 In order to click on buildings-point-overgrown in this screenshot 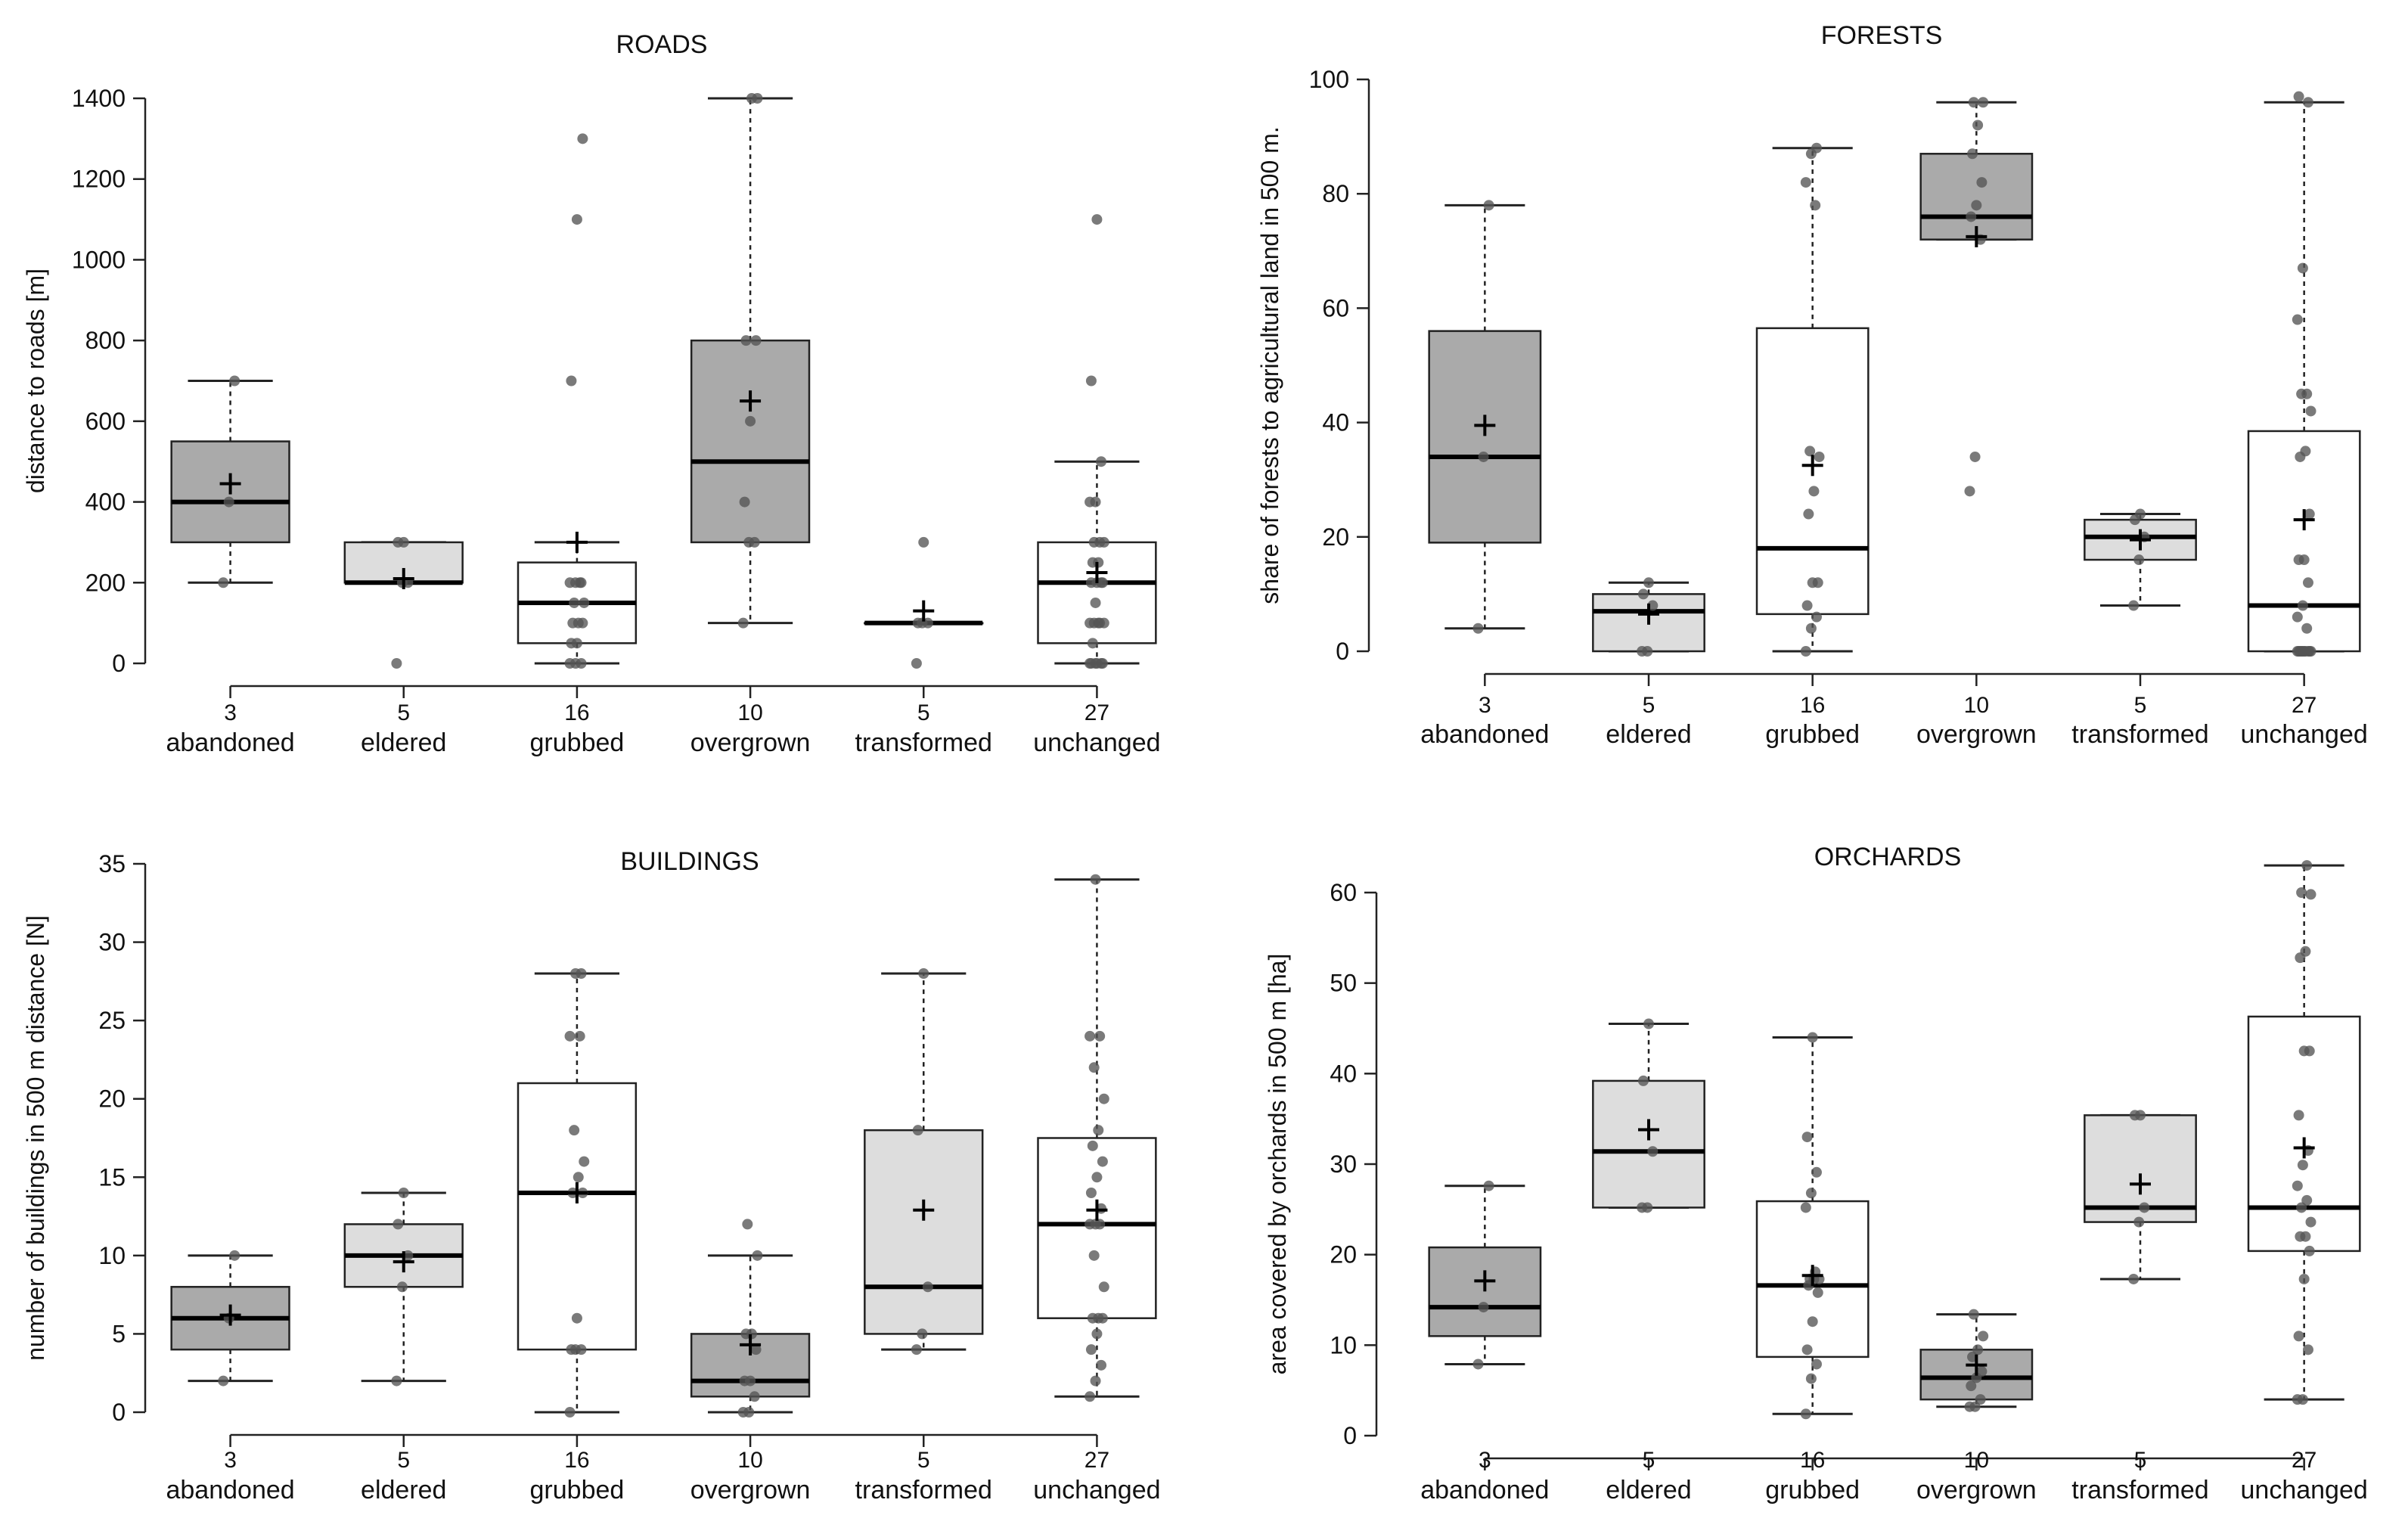, I will do `click(747, 1224)`.